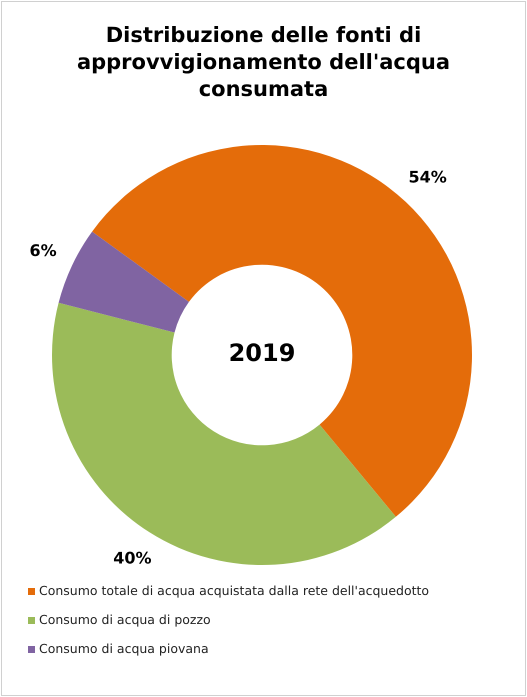 The width and height of the screenshot is (527, 697). What do you see at coordinates (124, 648) in the screenshot?
I see `legend-label: Consumo di acqua piovana` at bounding box center [124, 648].